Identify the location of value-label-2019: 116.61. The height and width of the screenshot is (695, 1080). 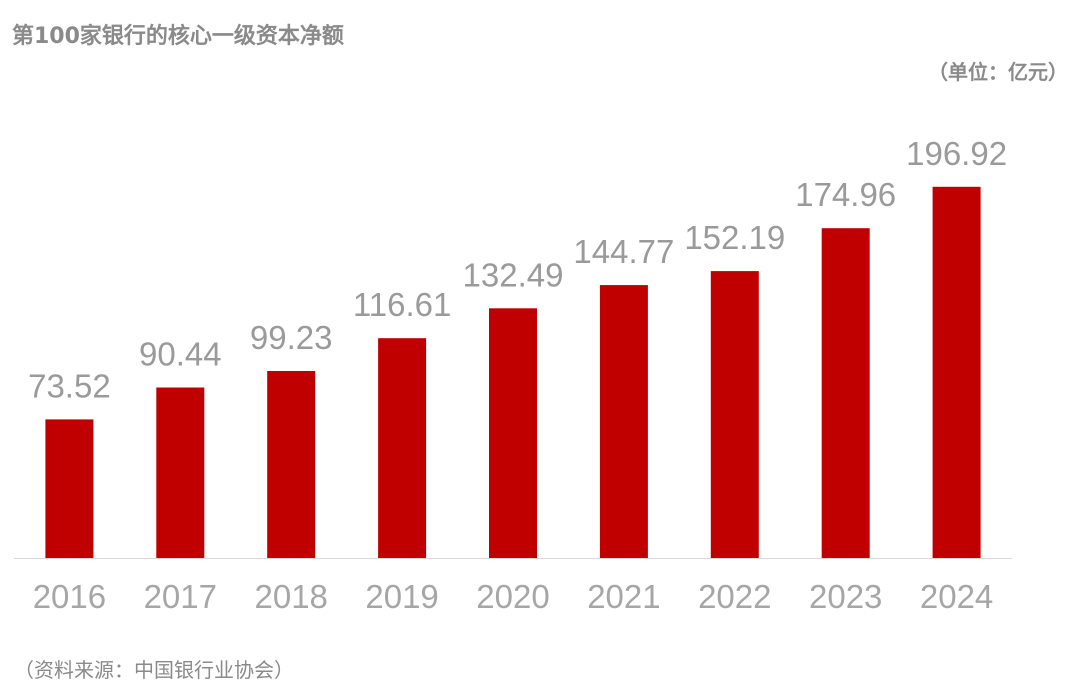
(402, 304).